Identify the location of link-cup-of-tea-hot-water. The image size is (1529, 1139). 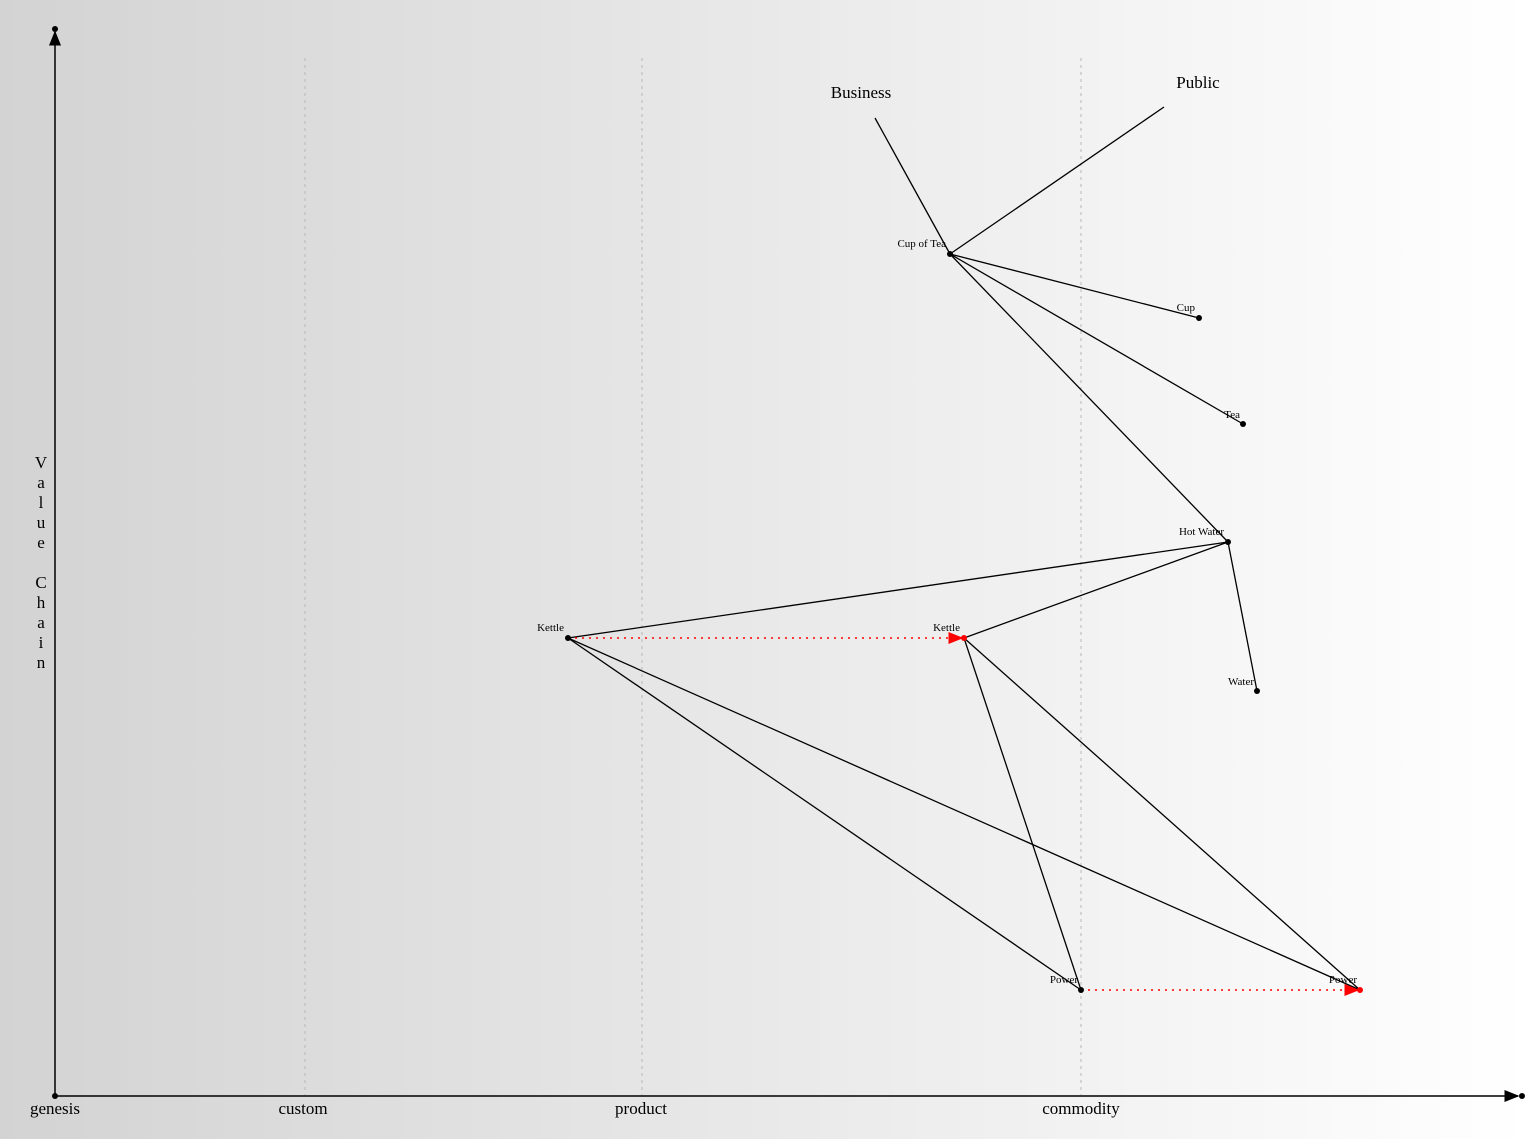
(1089, 398).